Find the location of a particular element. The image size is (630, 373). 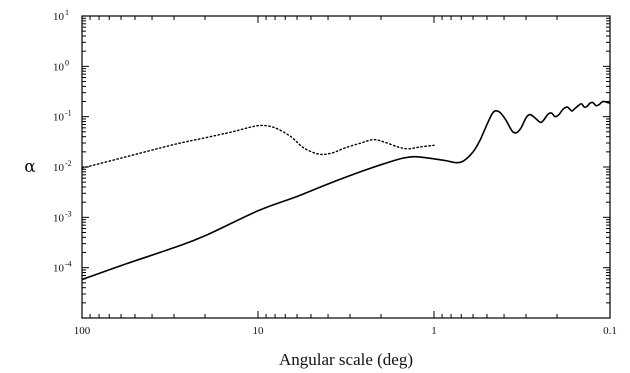

x-tick-label: 0.1 is located at coordinates (610, 331).